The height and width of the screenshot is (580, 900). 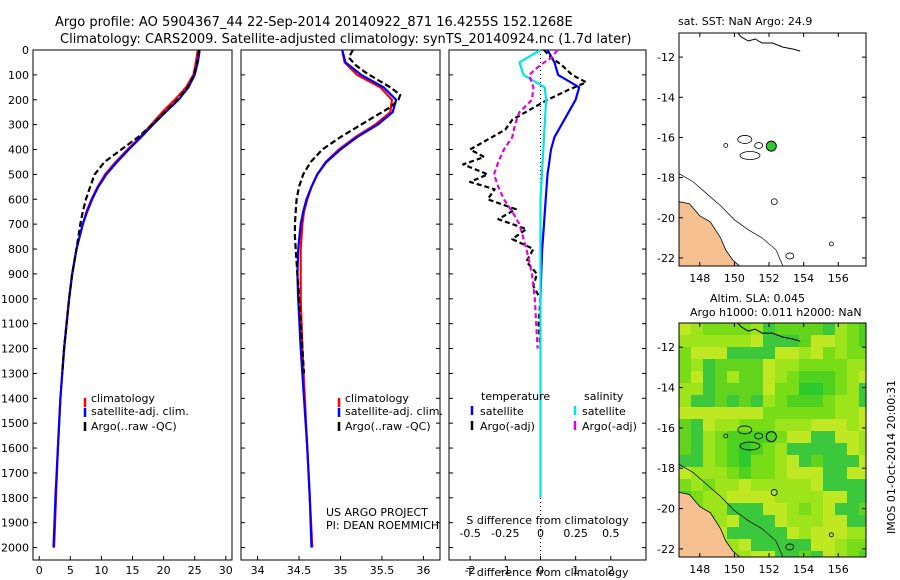 What do you see at coordinates (18, 224) in the screenshot?
I see `depth-tick-label: 700` at bounding box center [18, 224].